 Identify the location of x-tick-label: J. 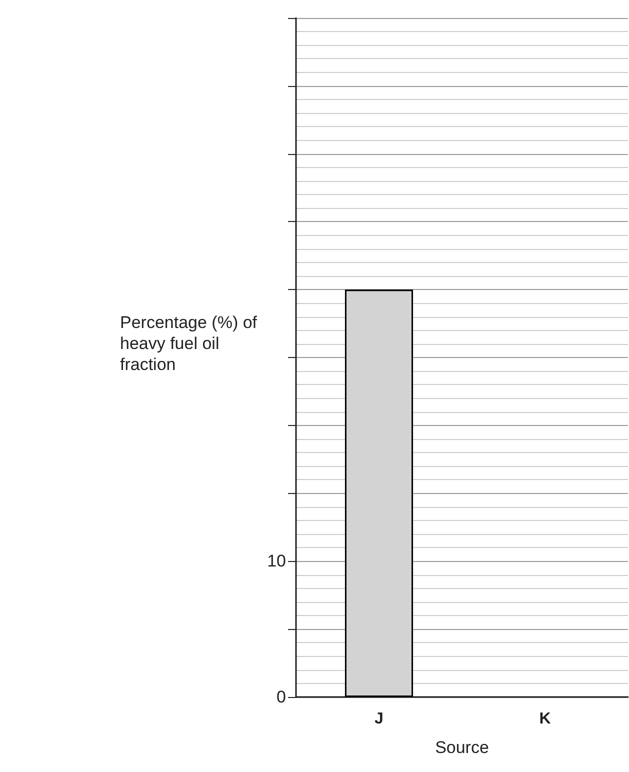
(379, 719).